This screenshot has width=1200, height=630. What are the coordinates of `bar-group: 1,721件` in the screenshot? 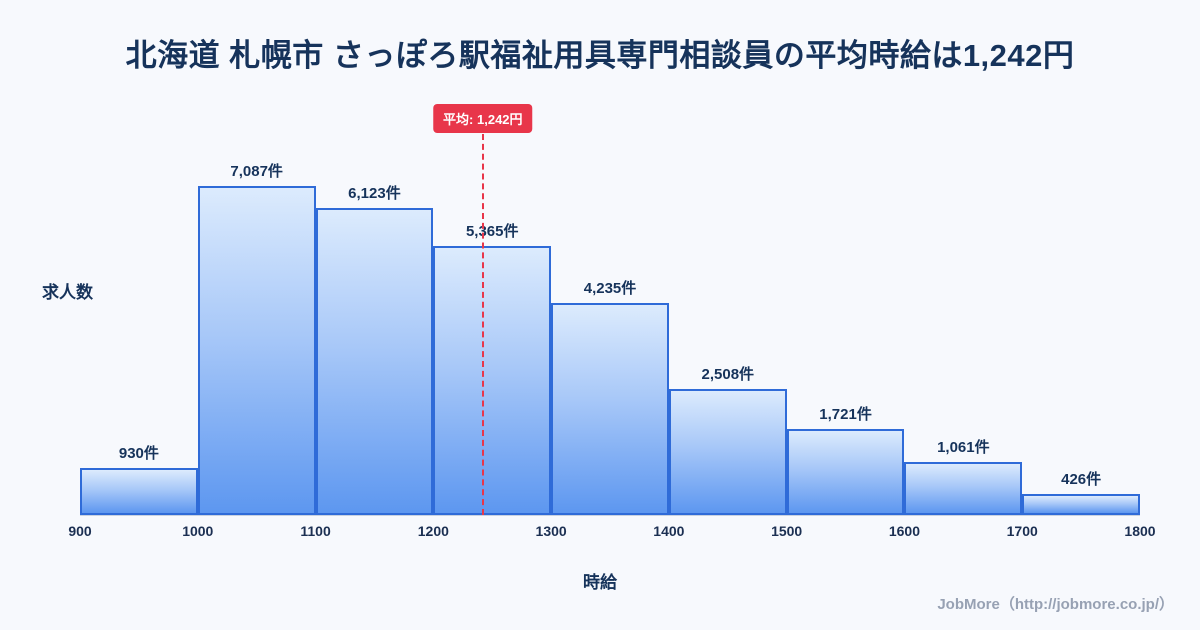 It's located at (845, 337).